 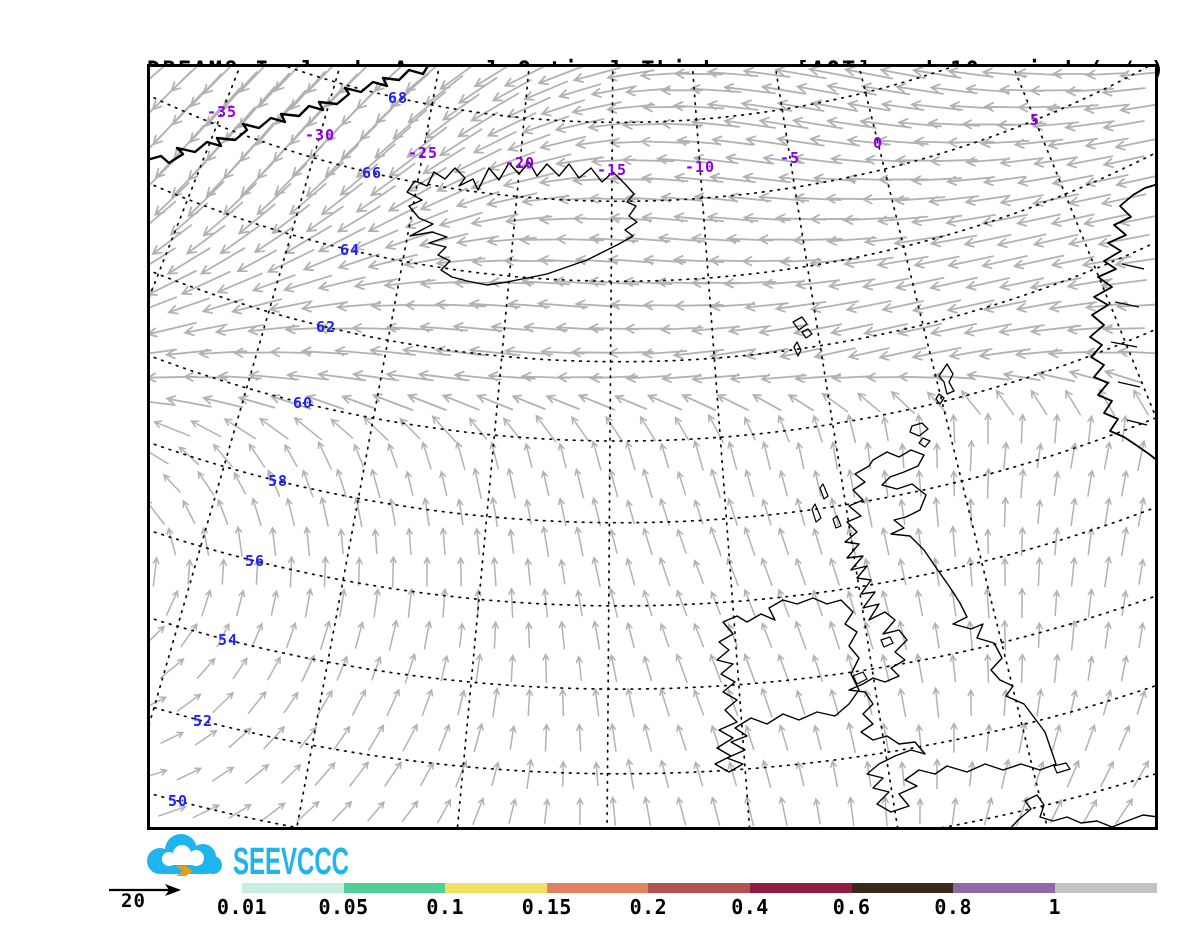 I want to click on wind-scale-arrow-icon, so click(x=145, y=890).